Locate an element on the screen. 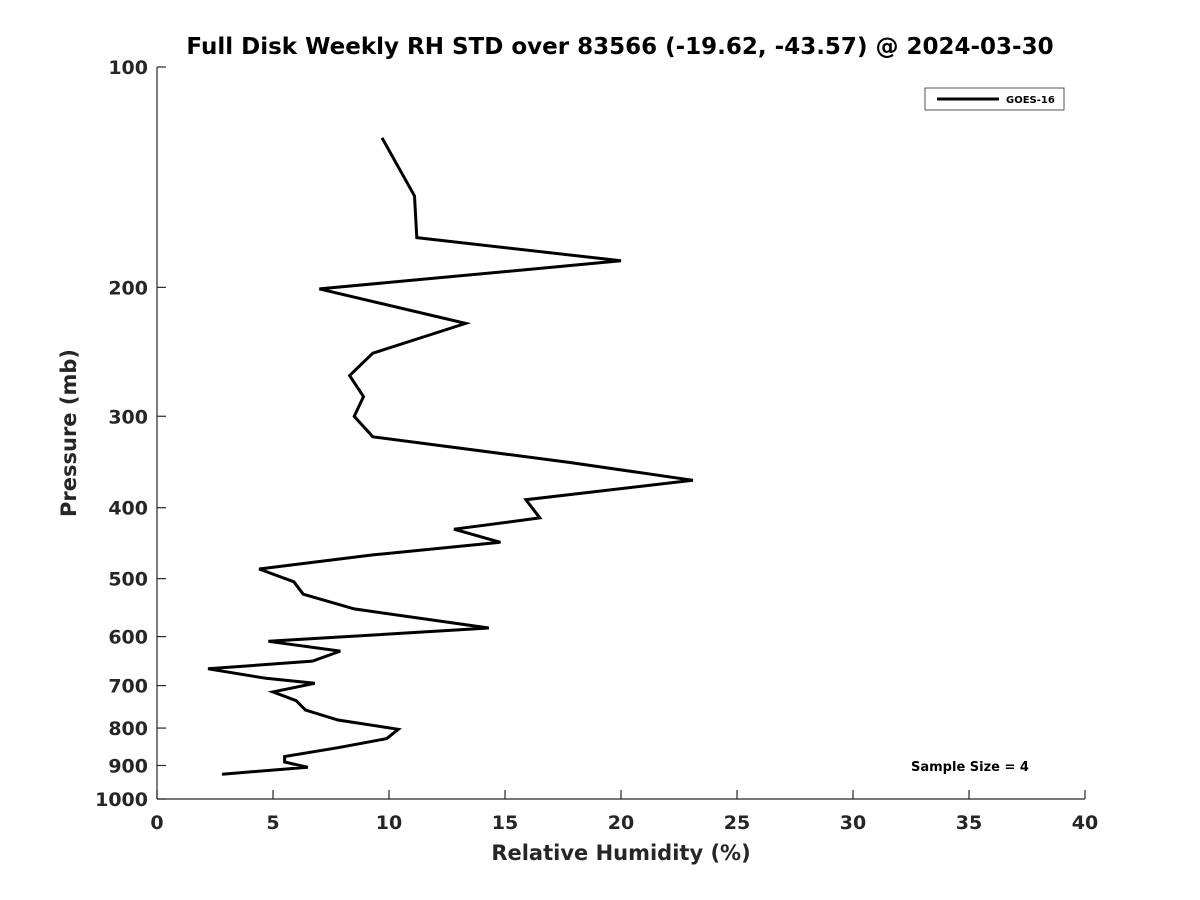  y-tick-label: 700 is located at coordinates (128, 687).